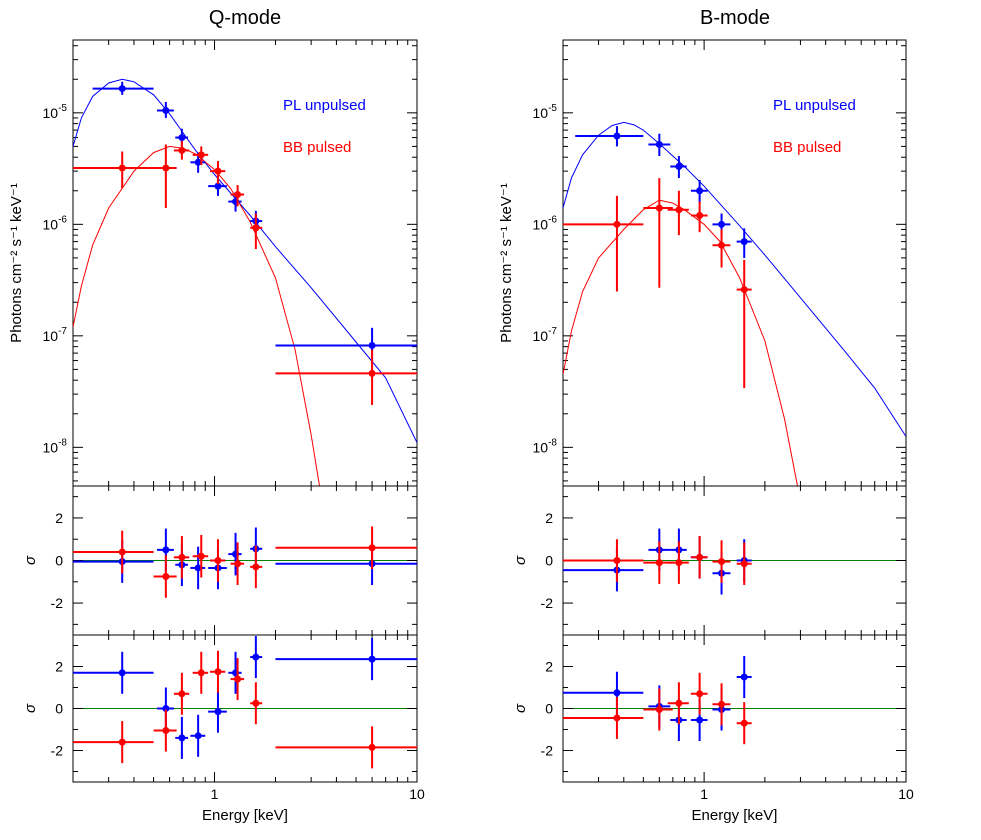 This screenshot has width=981, height=840. Describe the element at coordinates (245, 815) in the screenshot. I see `x-axis-label: Energy [keV]` at that location.